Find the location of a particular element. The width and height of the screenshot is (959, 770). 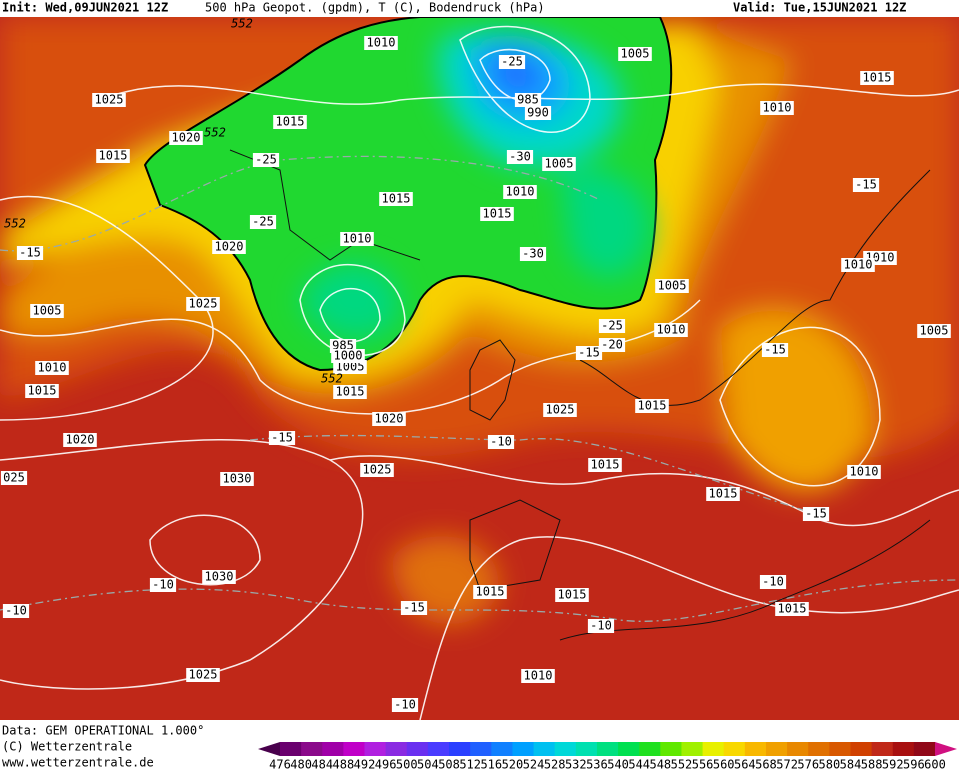

legend-label: 576 is located at coordinates (808, 764).